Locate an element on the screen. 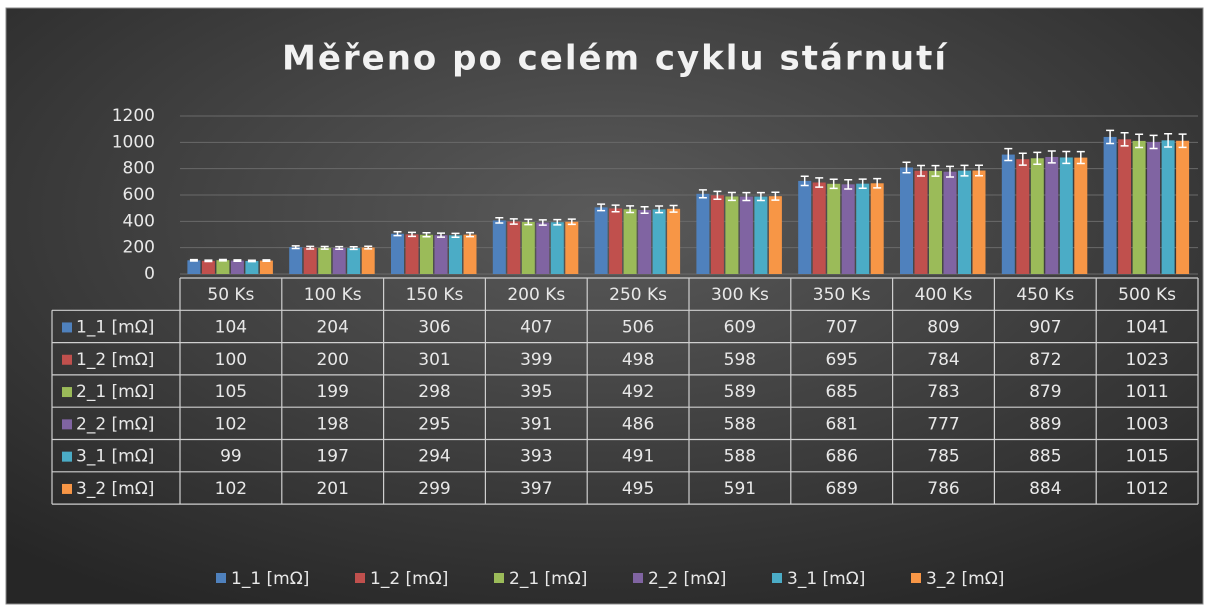  table-cell: 884 is located at coordinates (1045, 489).